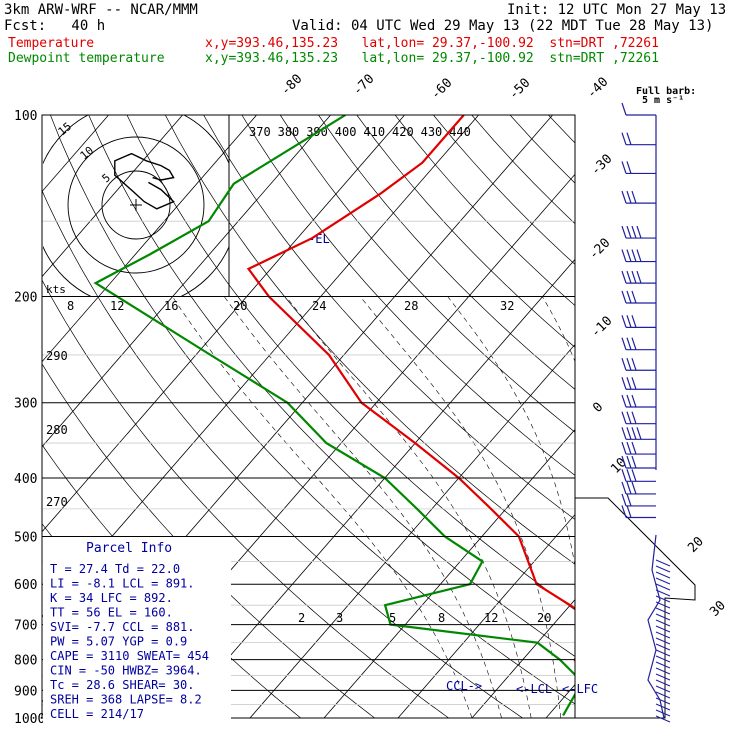  What do you see at coordinates (137, 633) in the screenshot?
I see `parcel-info-panel` at bounding box center [137, 633].